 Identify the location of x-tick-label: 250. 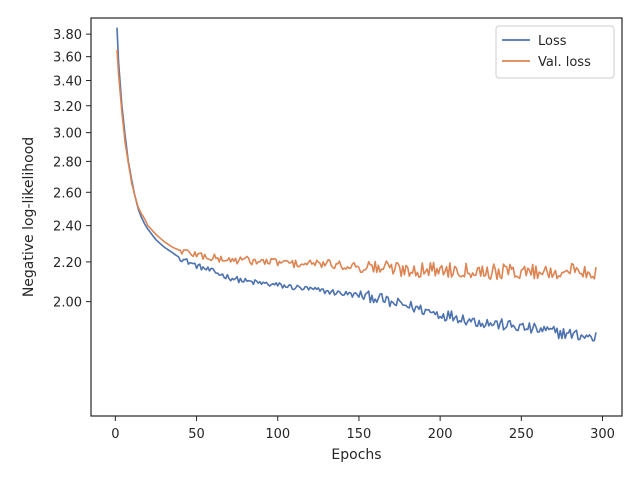
(521, 434).